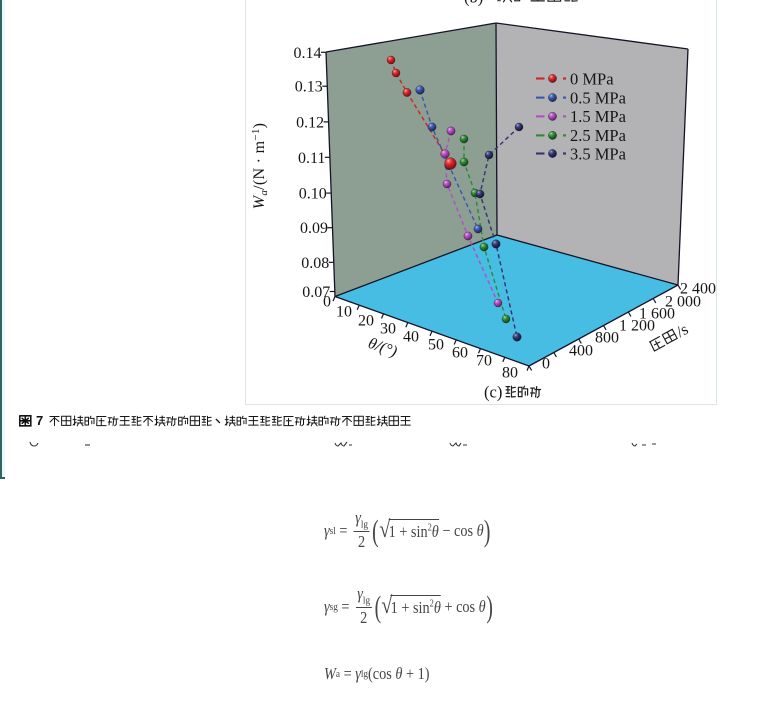  I want to click on svg-text: 1 200, so click(637, 326).